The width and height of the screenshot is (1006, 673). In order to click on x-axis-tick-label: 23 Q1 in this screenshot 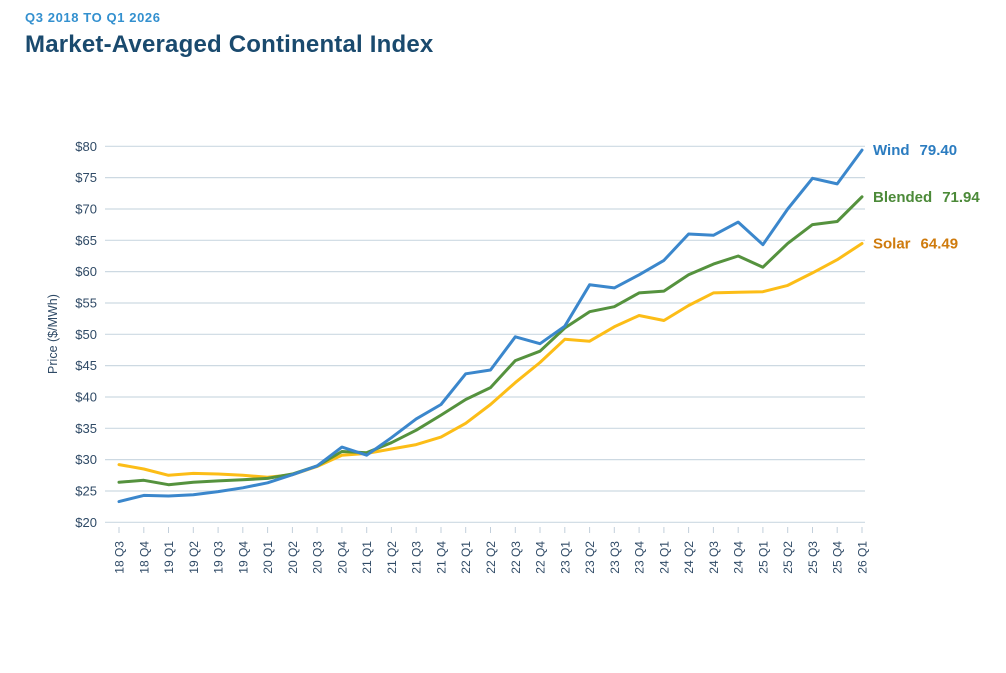, I will do `click(565, 557)`.